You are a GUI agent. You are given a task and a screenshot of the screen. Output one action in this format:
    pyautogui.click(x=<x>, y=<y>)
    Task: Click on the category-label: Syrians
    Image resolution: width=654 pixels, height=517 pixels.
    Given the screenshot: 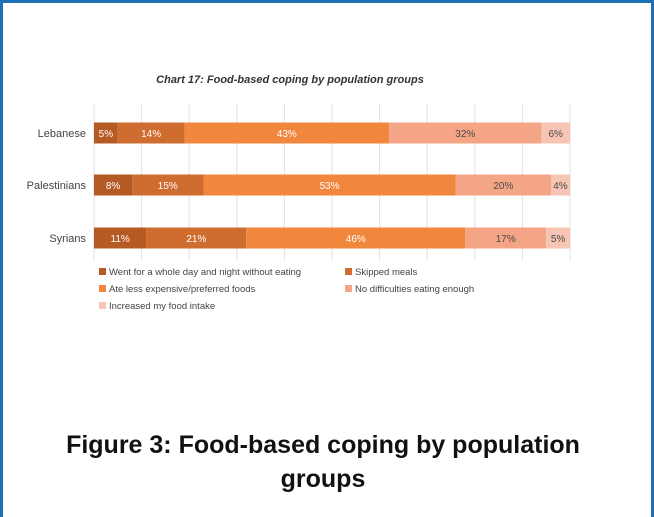 What is the action you would take?
    pyautogui.click(x=67, y=239)
    